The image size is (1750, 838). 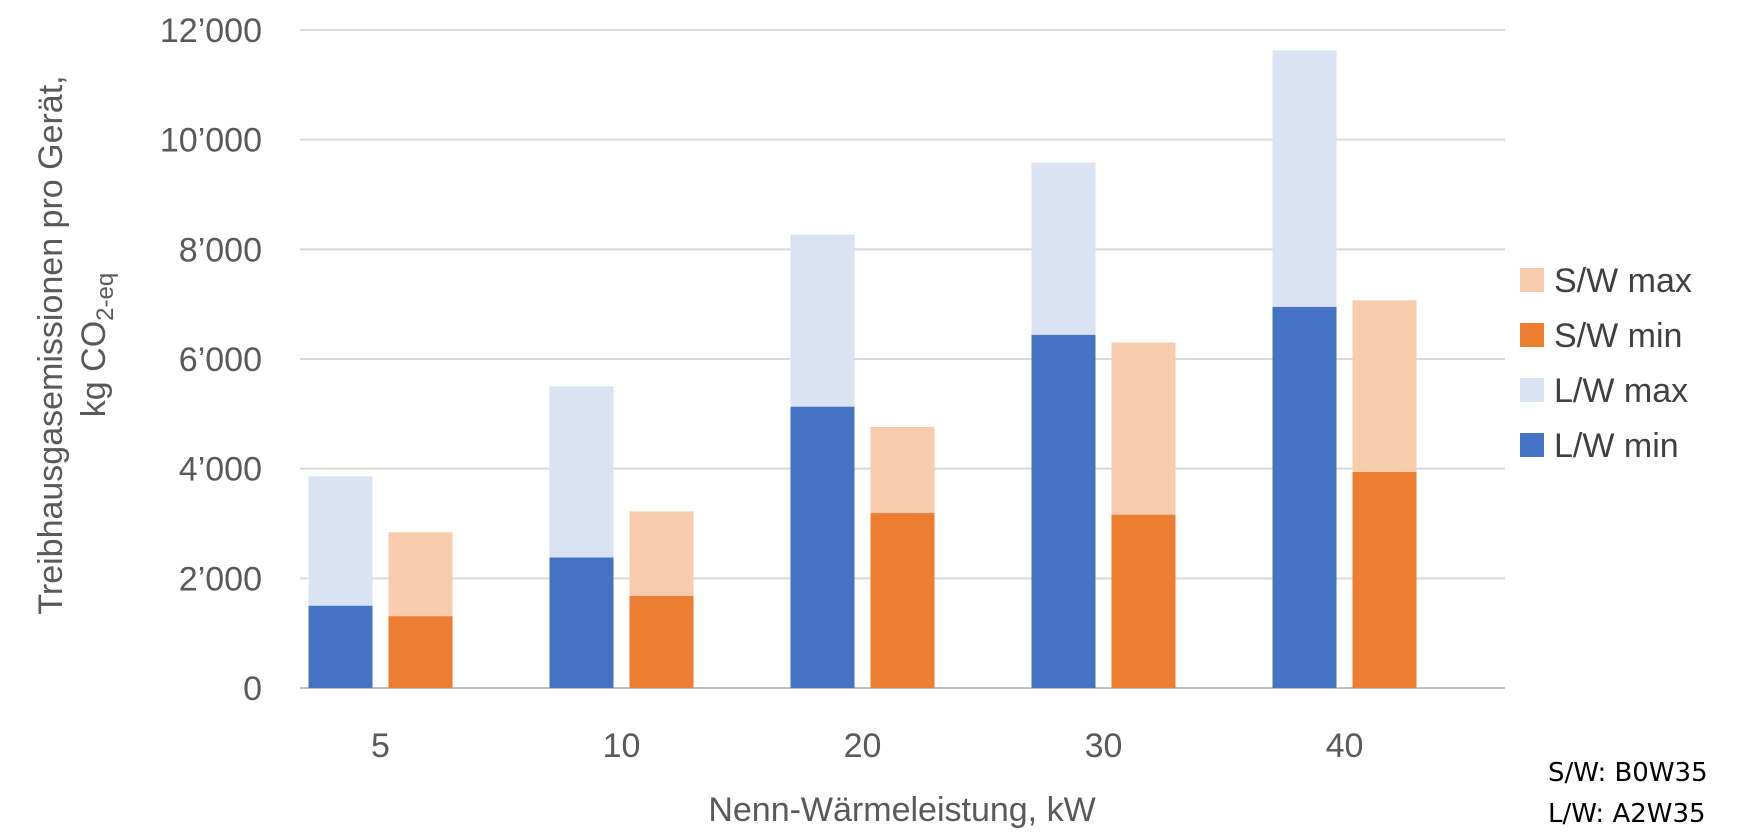 What do you see at coordinates (1616, 446) in the screenshot?
I see `legend-label: L/W min` at bounding box center [1616, 446].